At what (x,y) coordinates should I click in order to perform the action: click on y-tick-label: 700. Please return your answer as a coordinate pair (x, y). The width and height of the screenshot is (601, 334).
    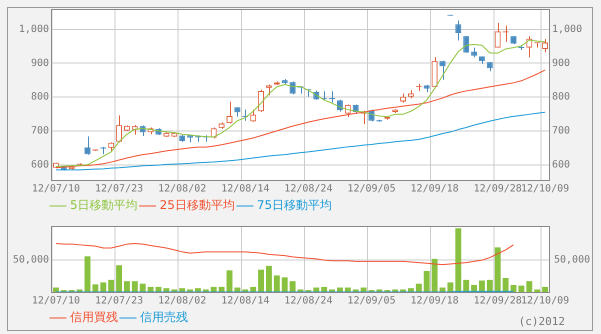
    Looking at the image, I should click on (39, 130).